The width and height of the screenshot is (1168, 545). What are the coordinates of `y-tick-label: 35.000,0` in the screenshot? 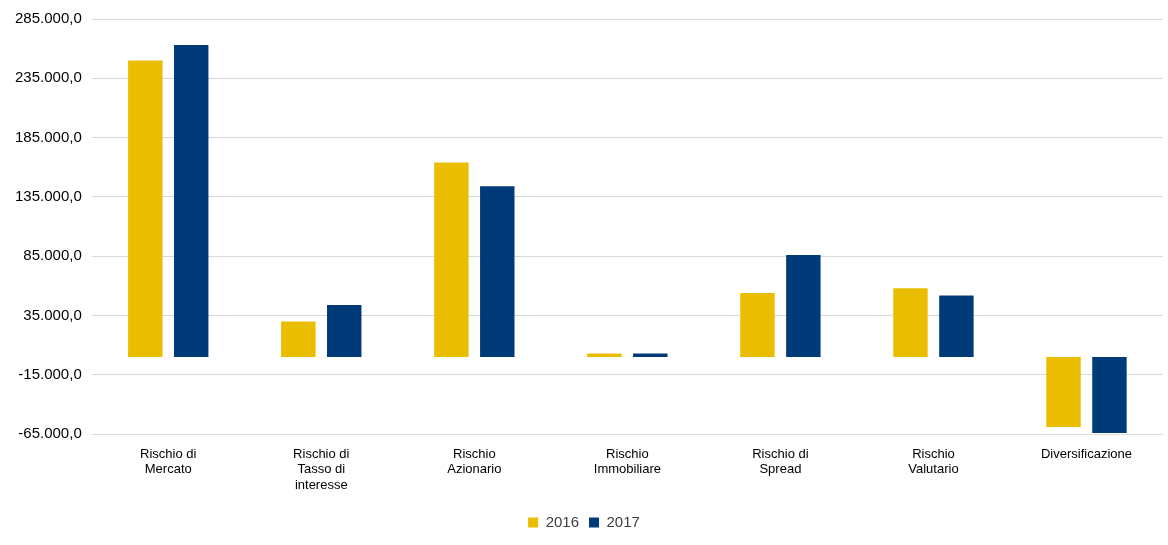 It's located at (52, 314).